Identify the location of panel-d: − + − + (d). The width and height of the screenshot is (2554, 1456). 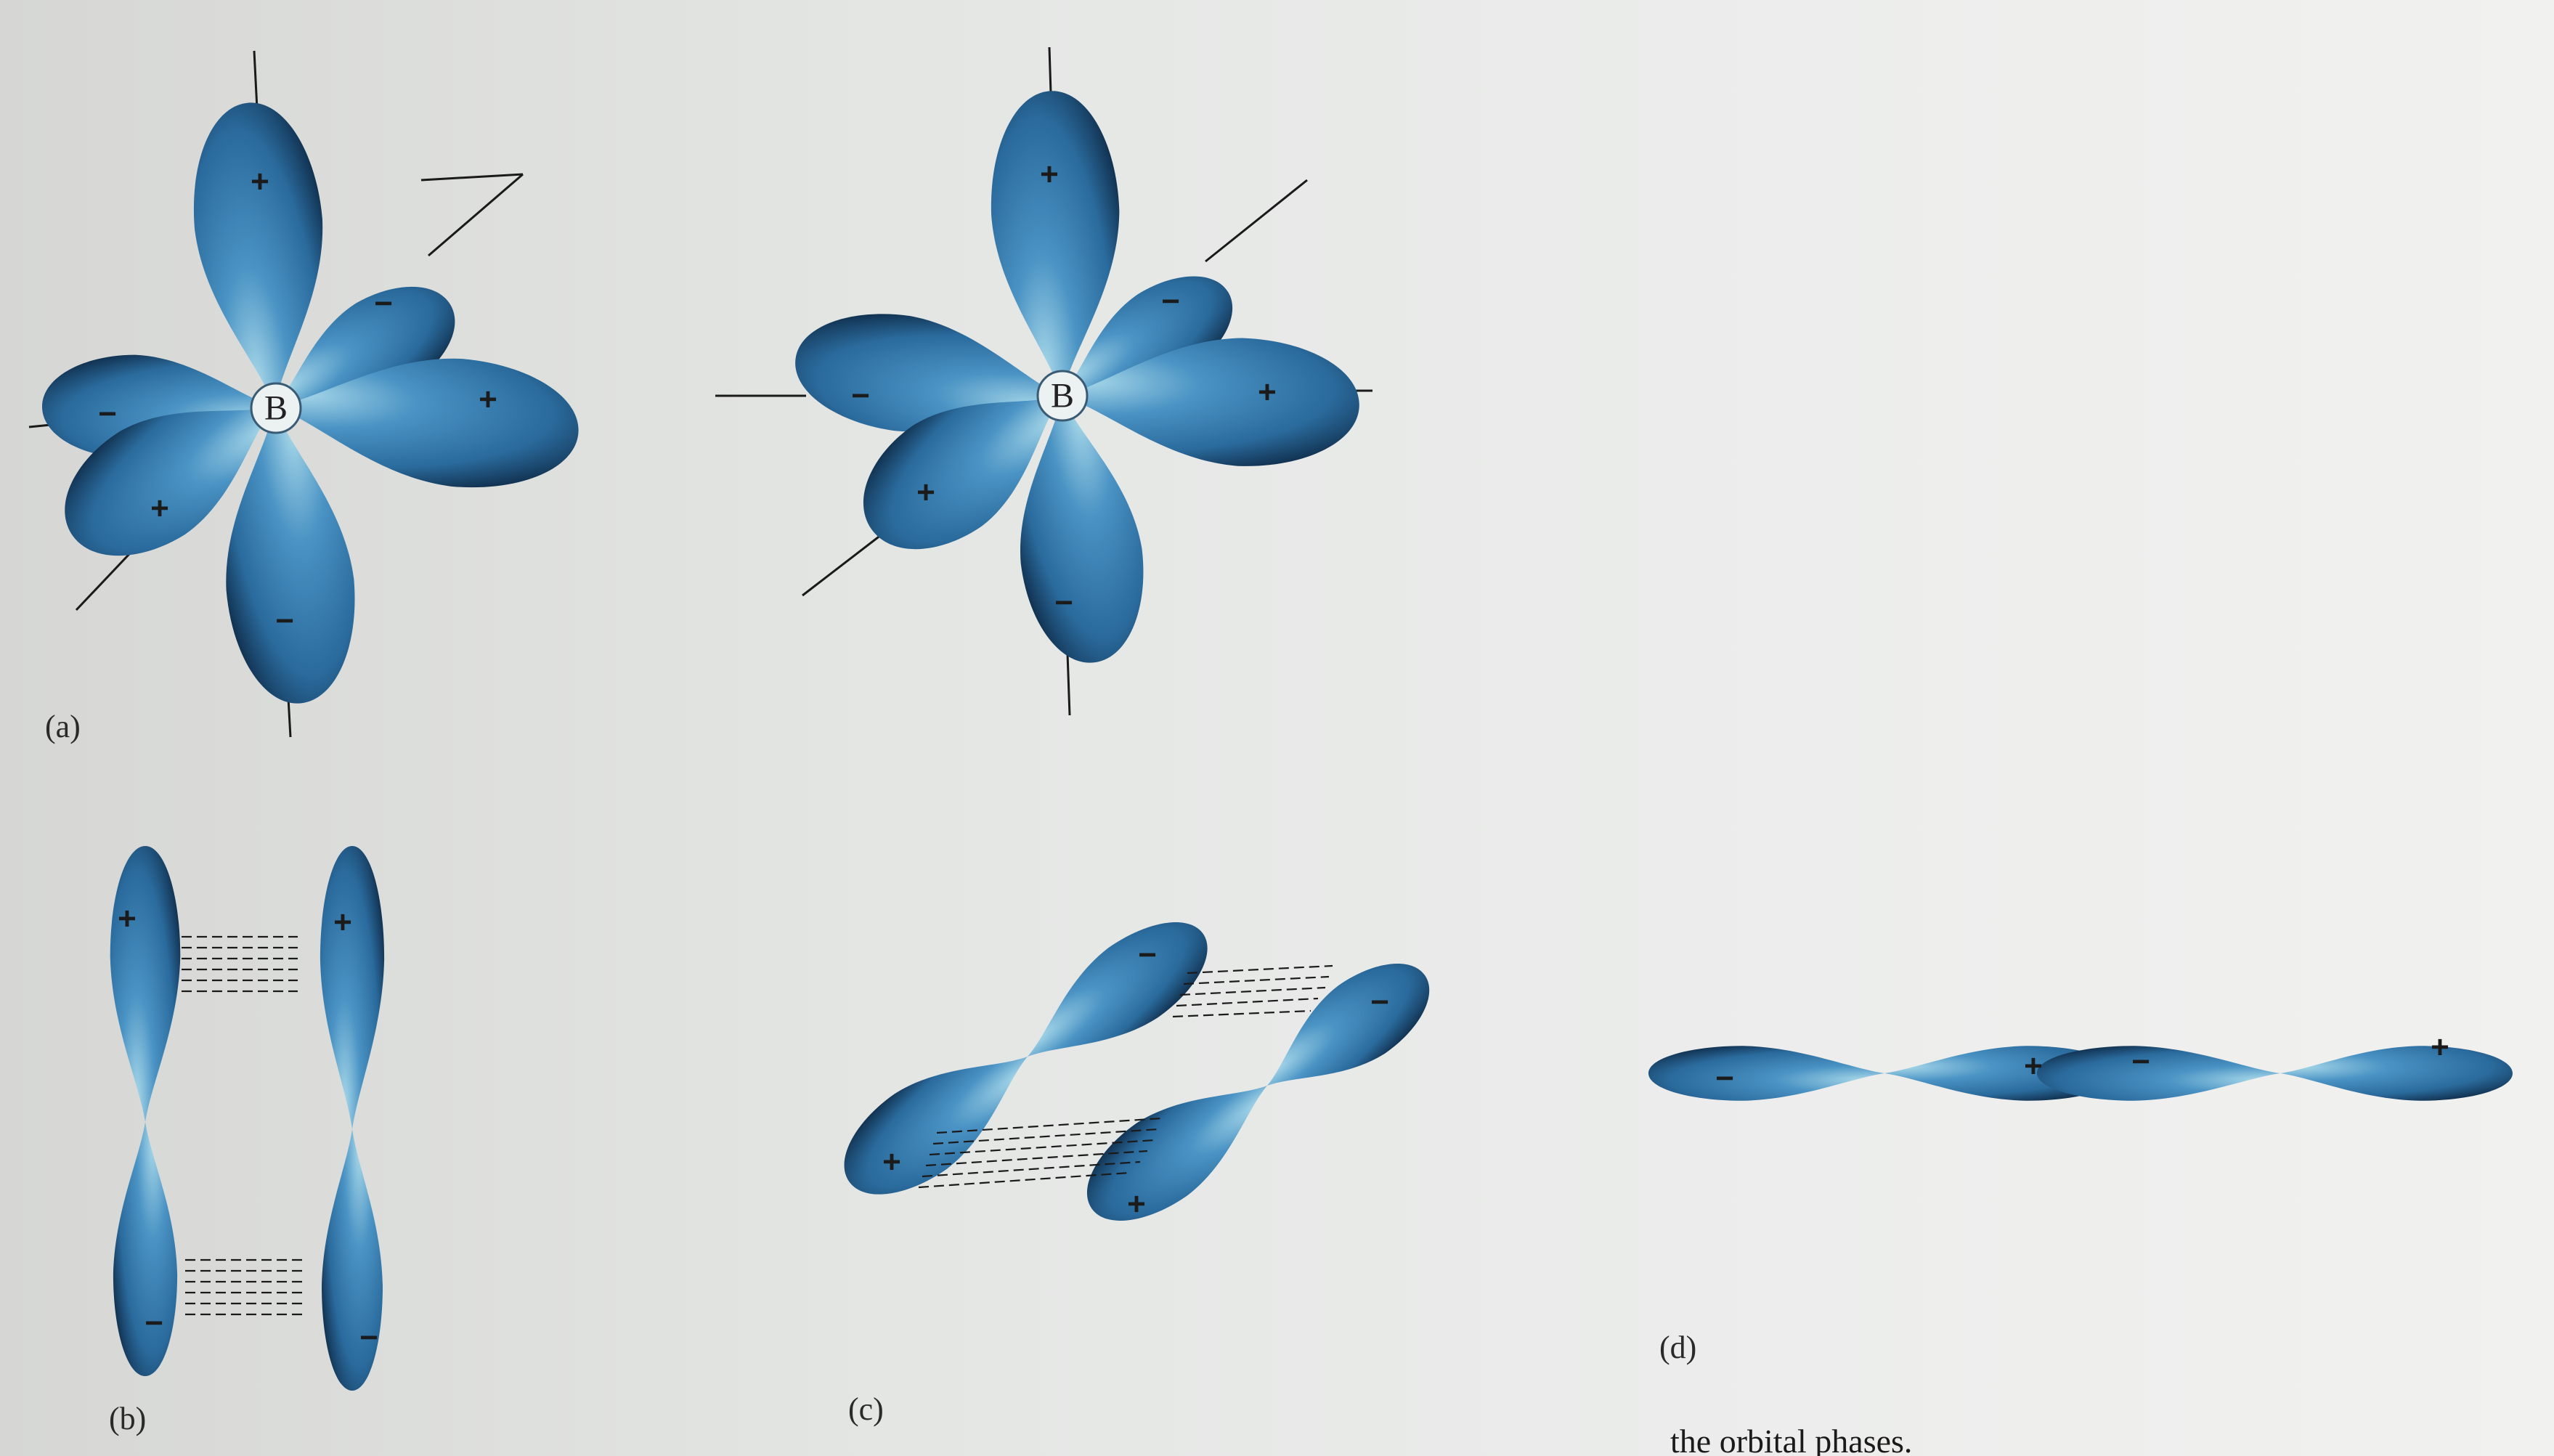
(2080, 1197).